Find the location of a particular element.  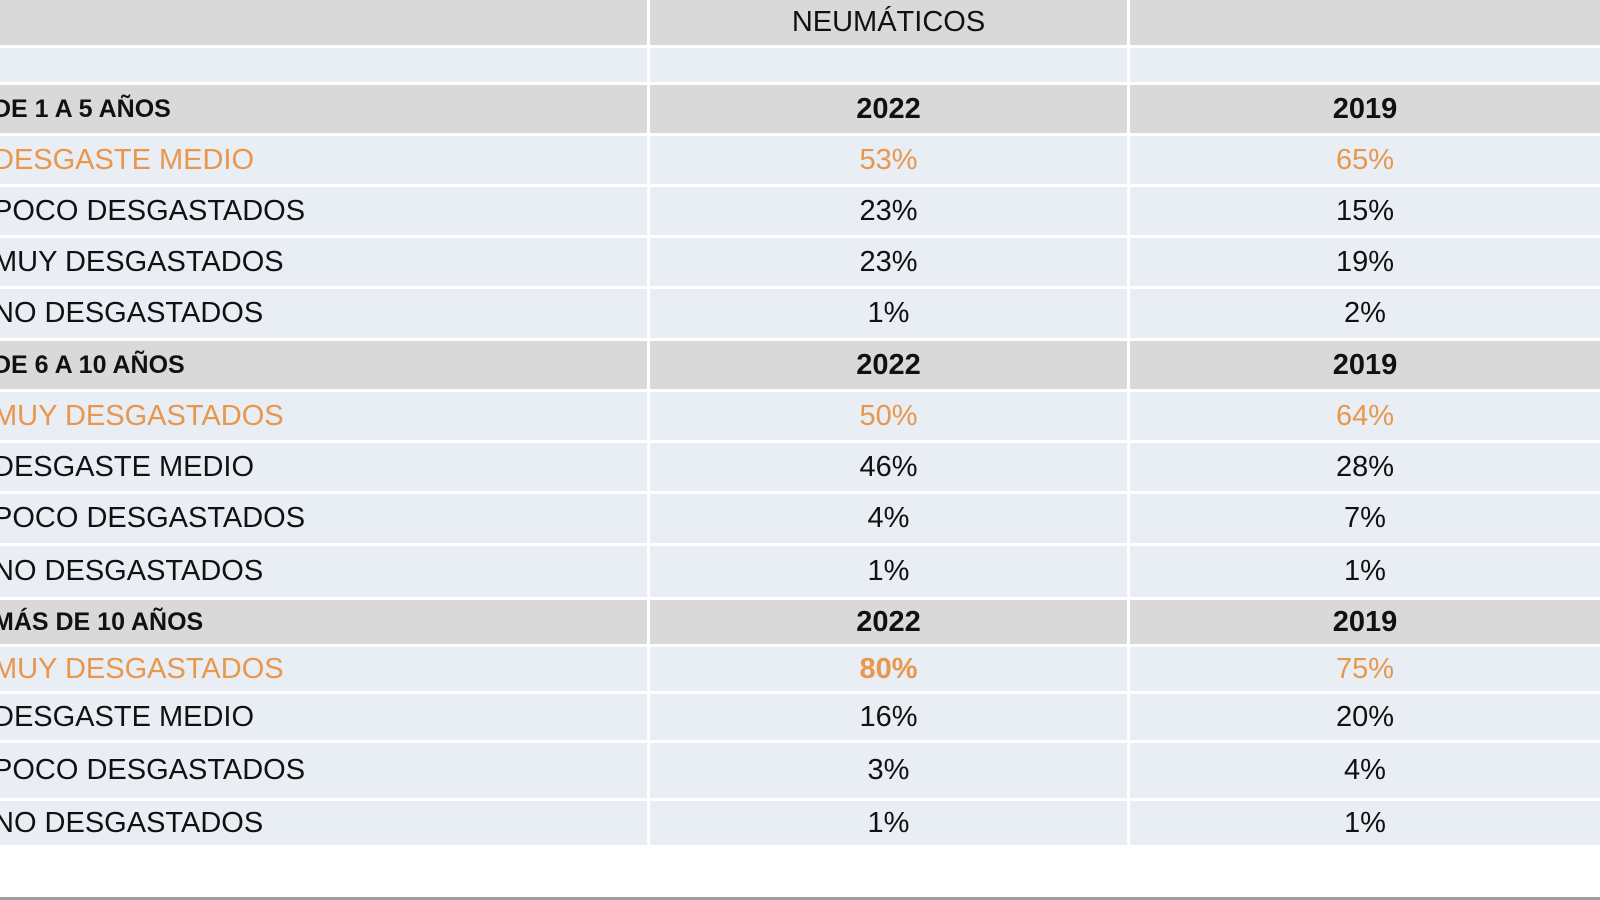

group-label-text: DE 1 A 5 AÑOS is located at coordinates (85, 108).